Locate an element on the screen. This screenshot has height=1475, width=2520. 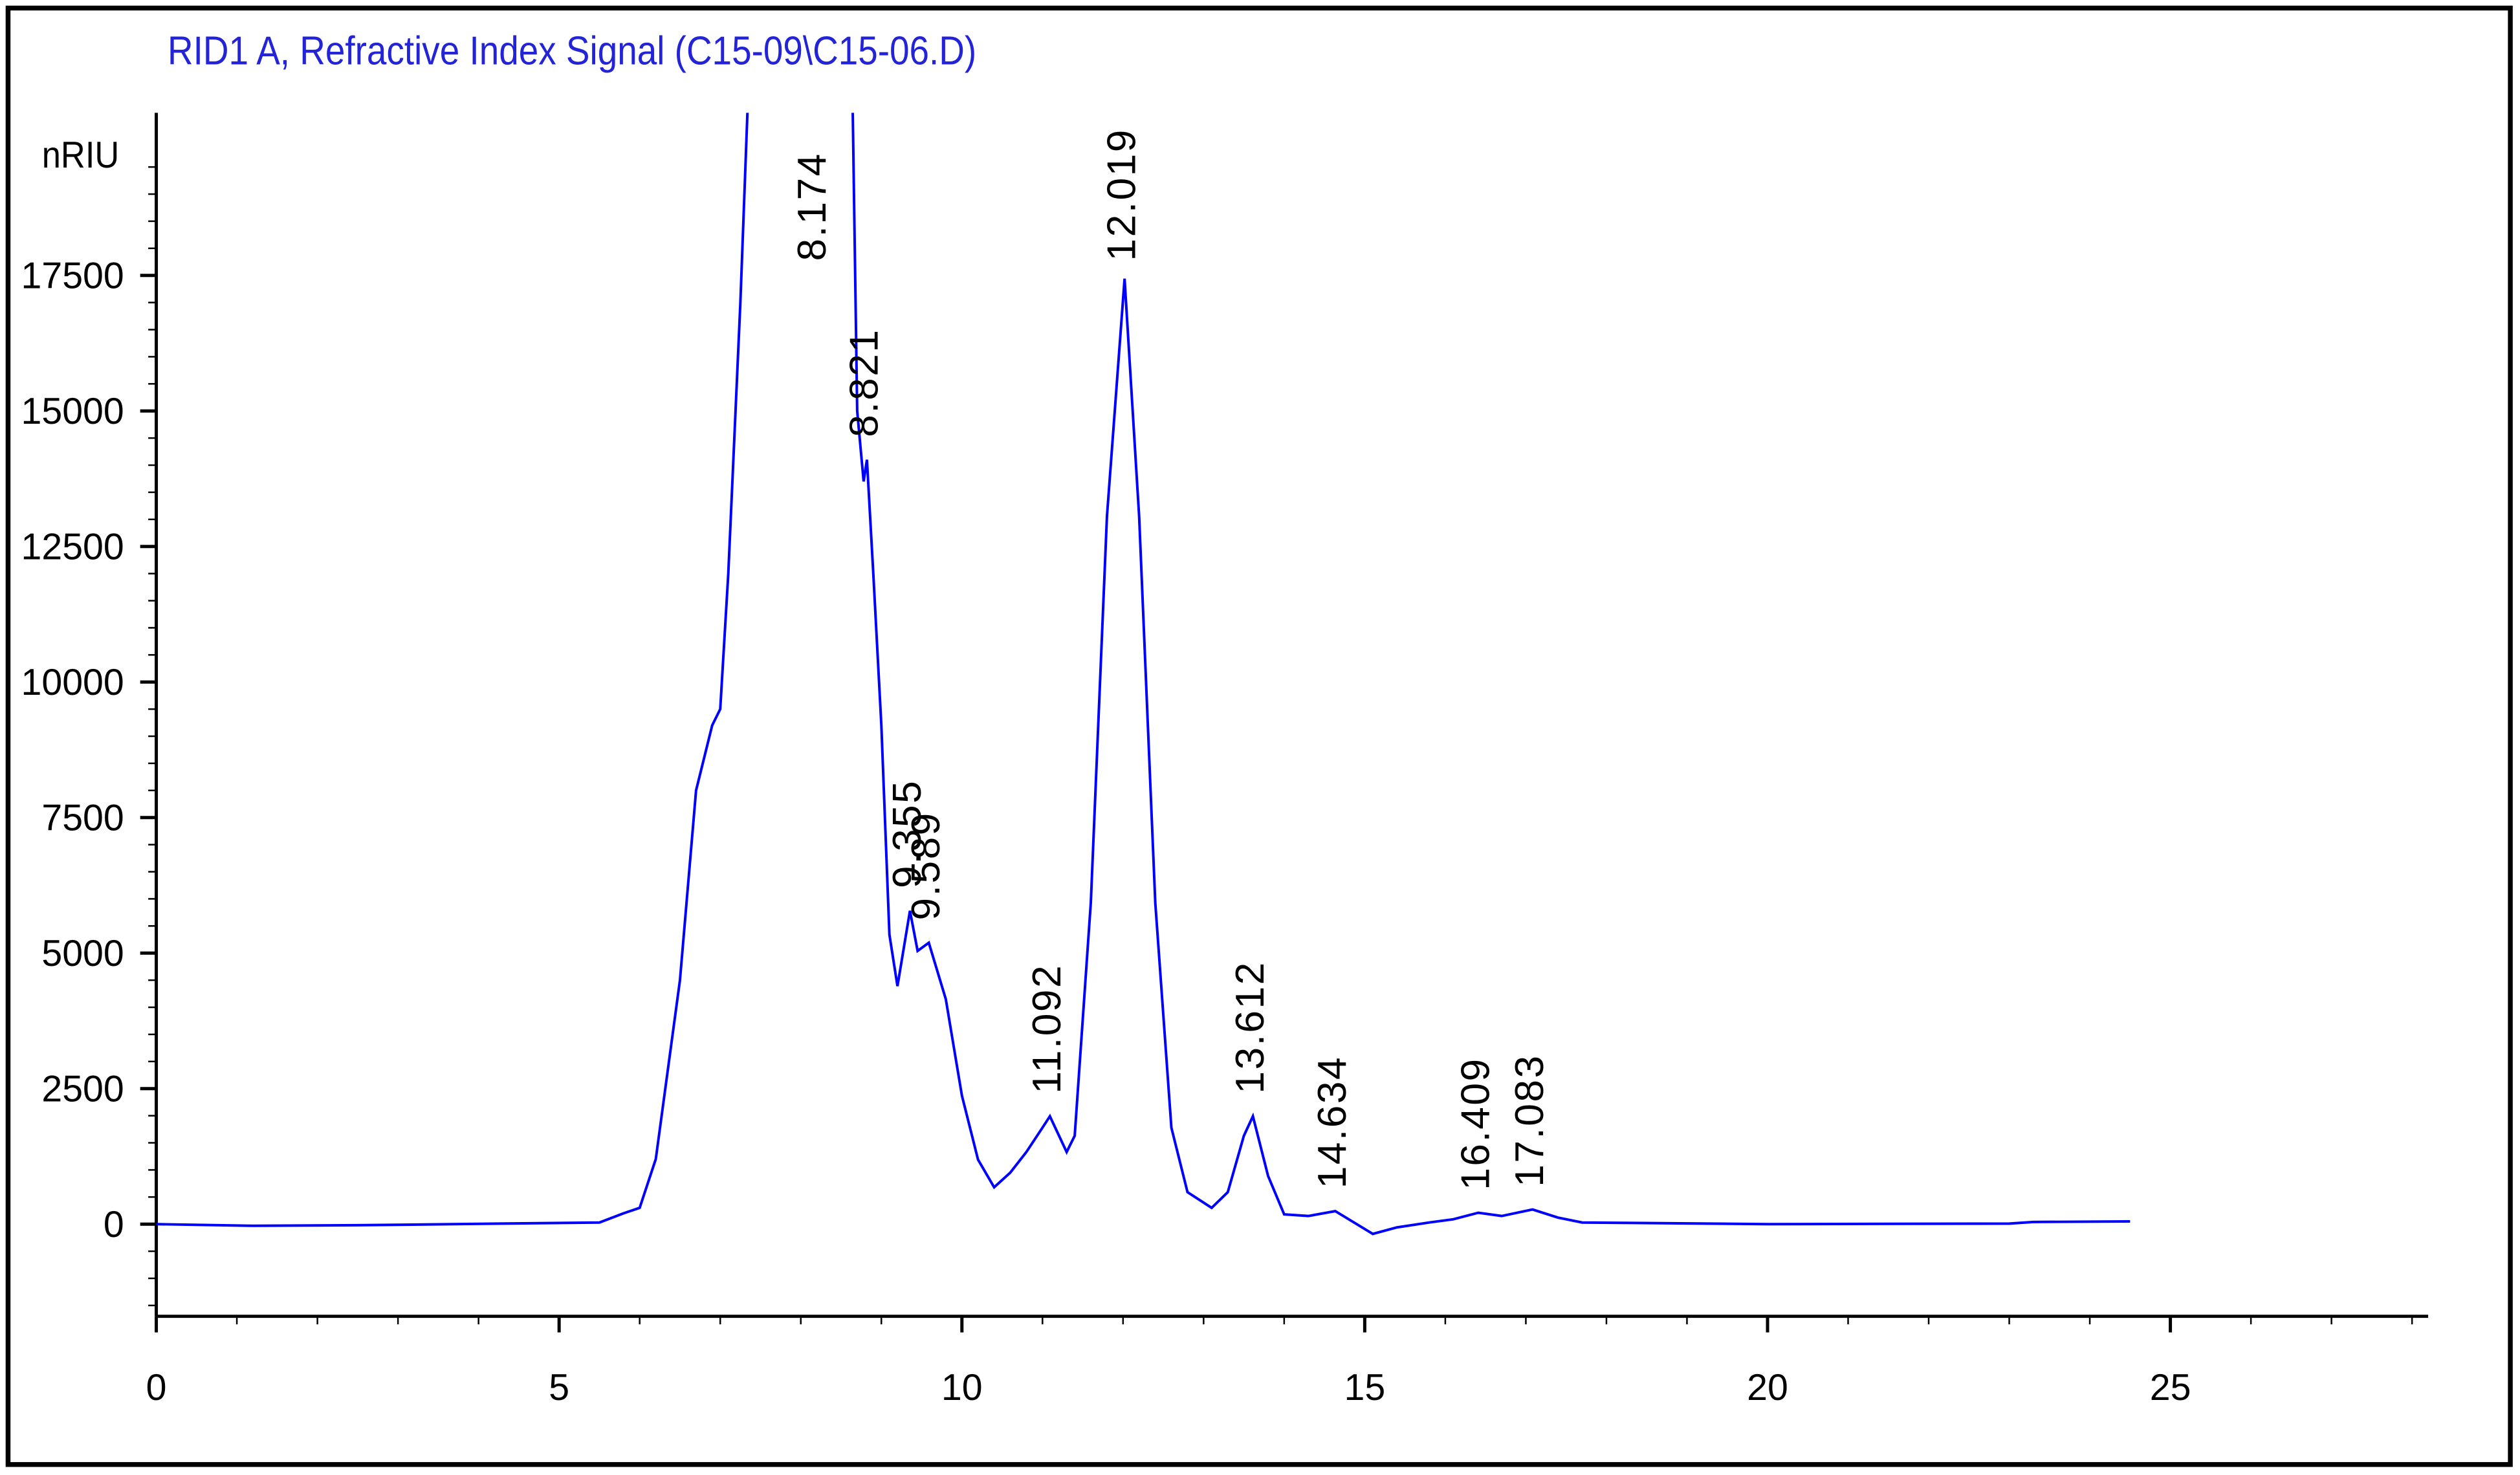
peak-label: 13.612 is located at coordinates (1250, 1027).